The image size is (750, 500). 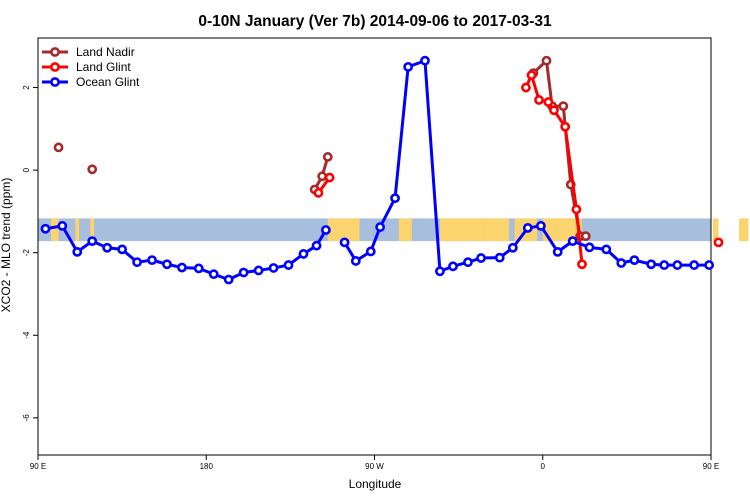 I want to click on legend-item: Ocean Glint, so click(x=91, y=82).